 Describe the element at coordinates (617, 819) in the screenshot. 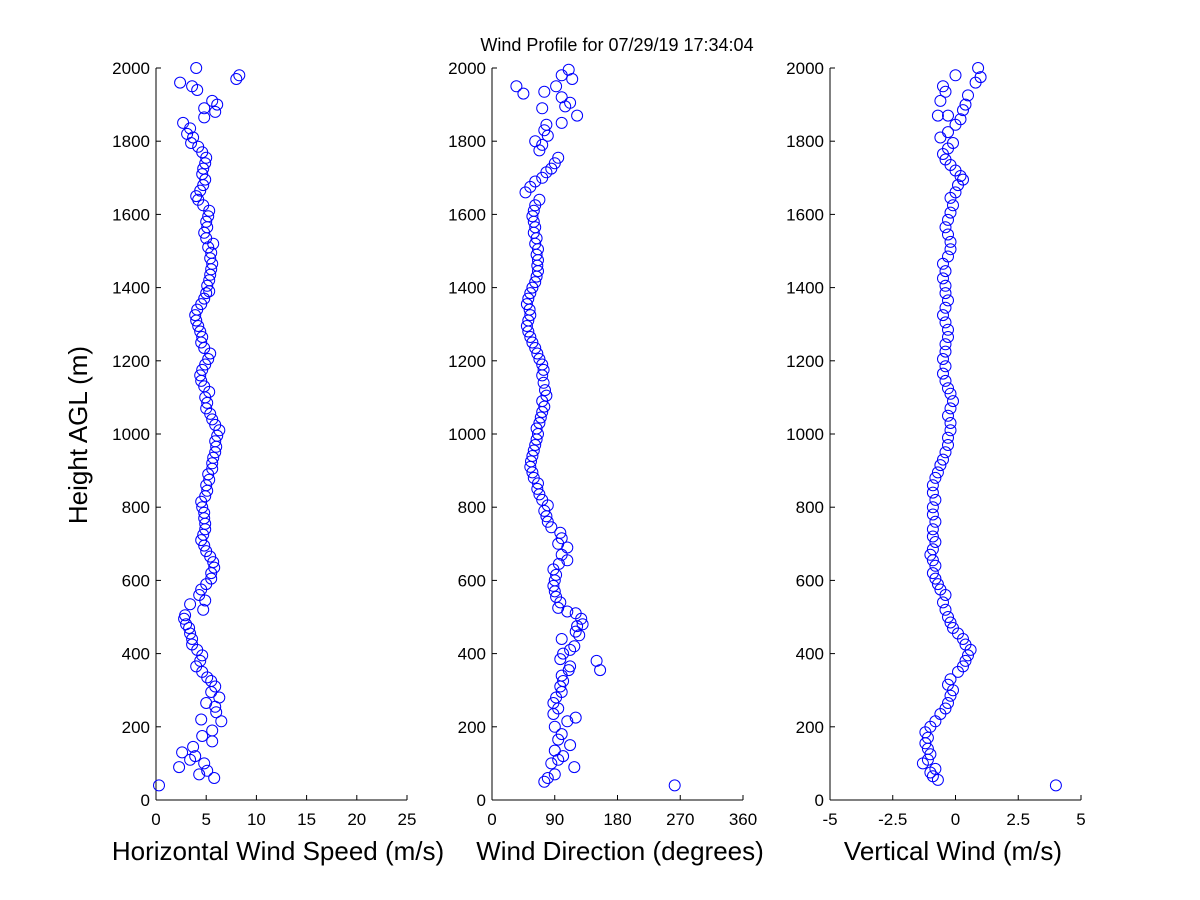

I see `x-tick-label: 180` at that location.